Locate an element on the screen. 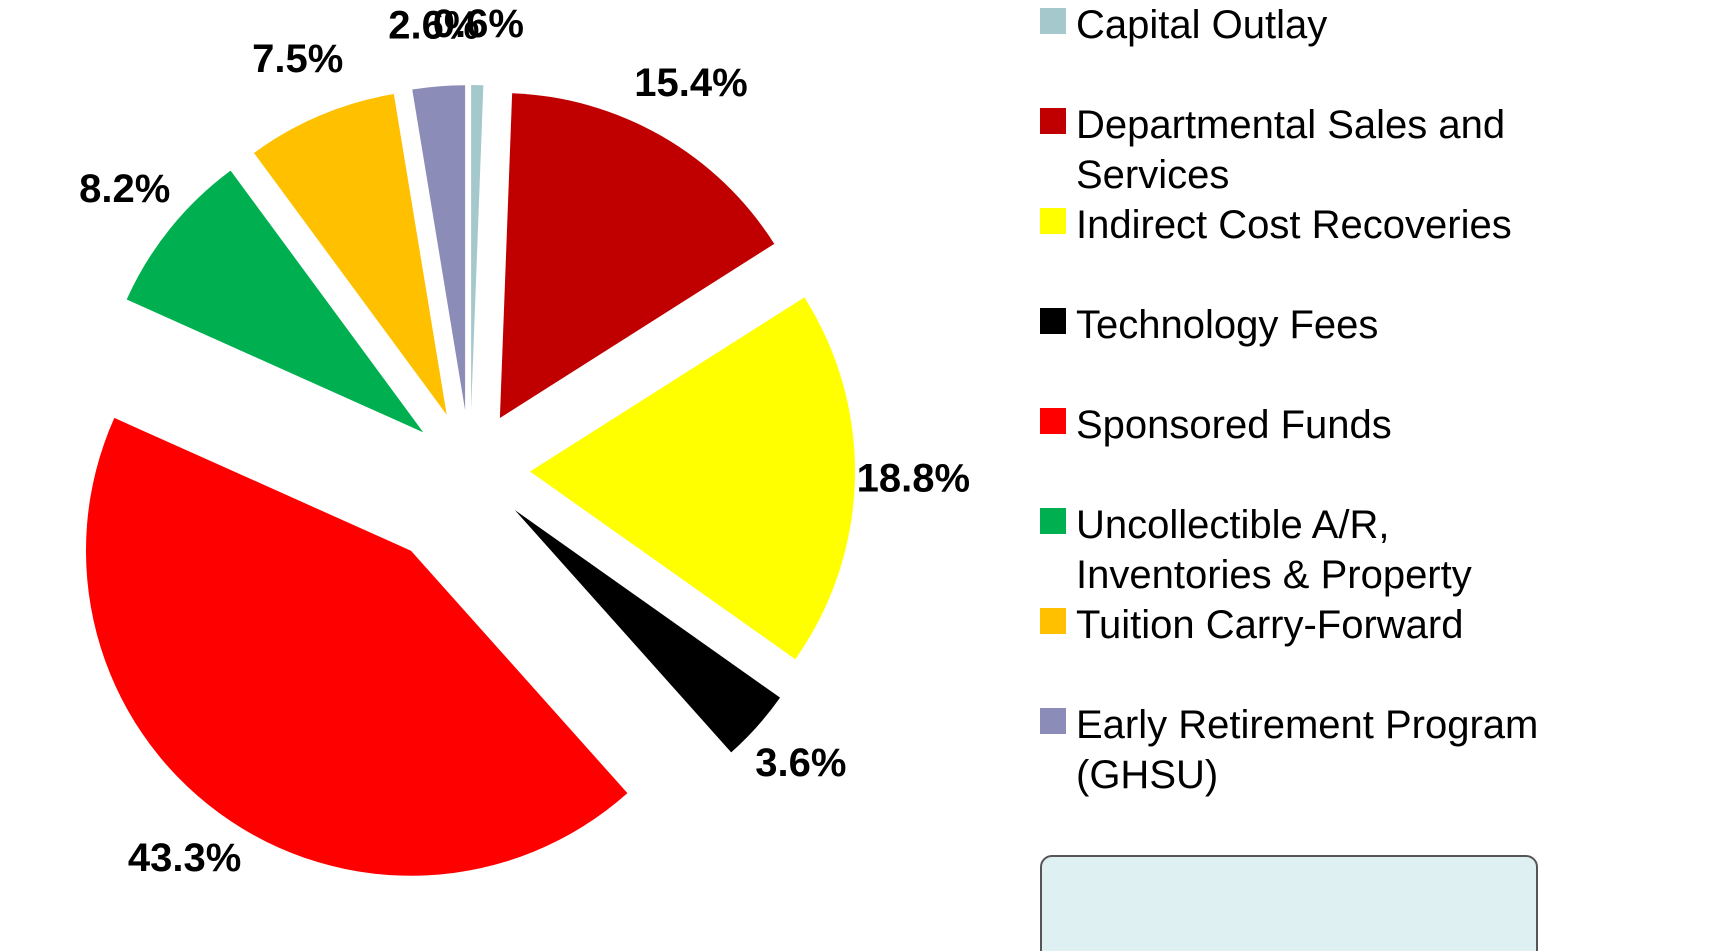 The width and height of the screenshot is (1721, 951). legend-item: Departmental Sales and Services is located at coordinates (1300, 150).